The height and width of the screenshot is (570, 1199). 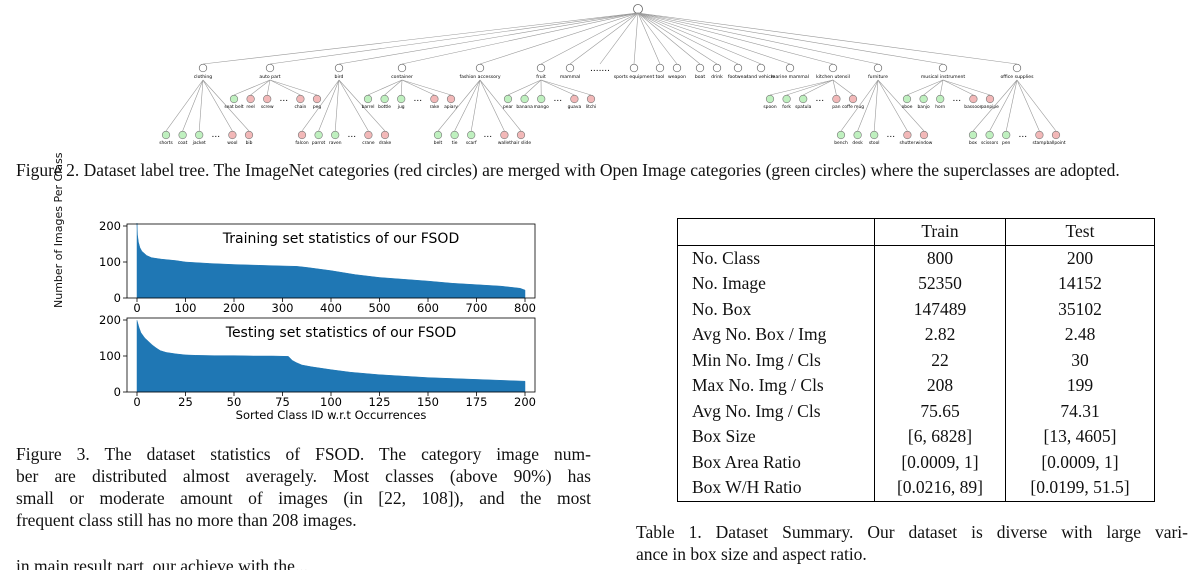 I want to click on tree-leaf-label: guava, so click(x=575, y=107).